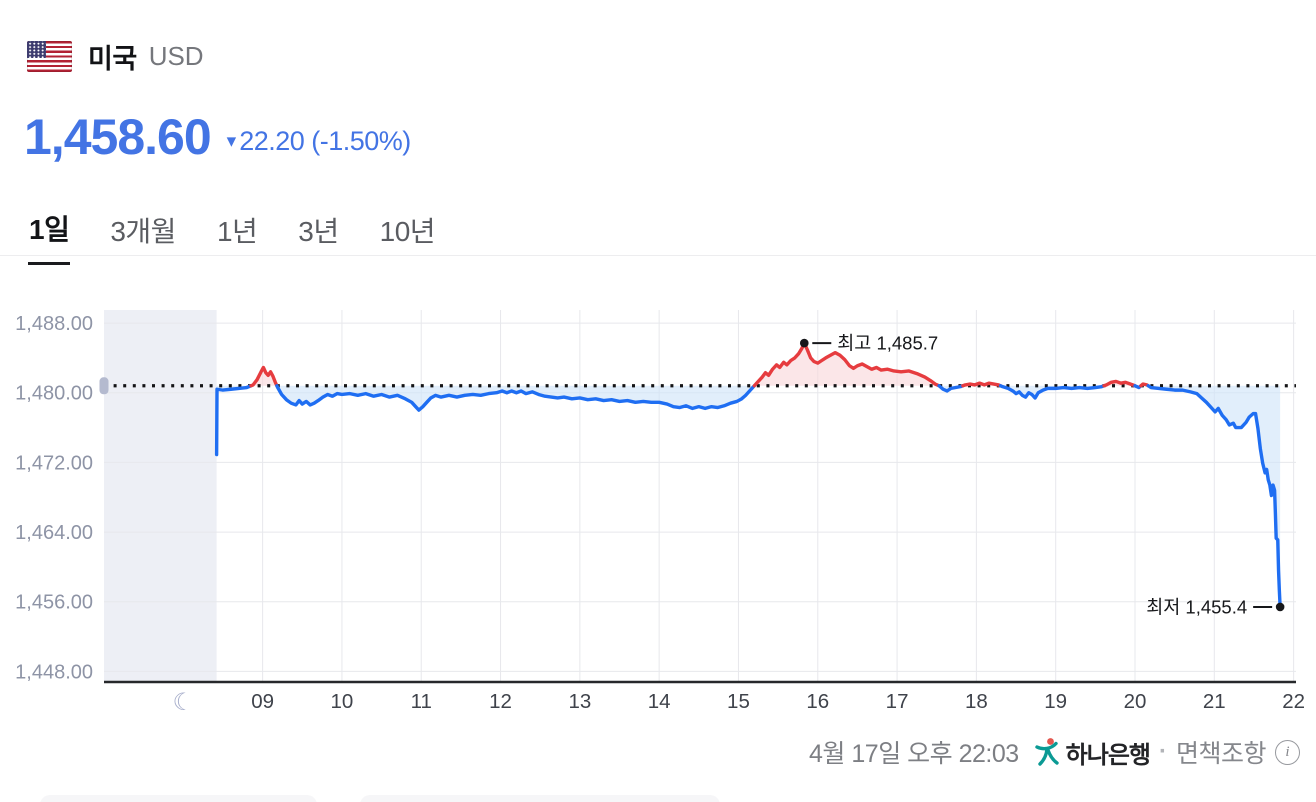  I want to click on down-arrow-icon: ▾, so click(231, 141).